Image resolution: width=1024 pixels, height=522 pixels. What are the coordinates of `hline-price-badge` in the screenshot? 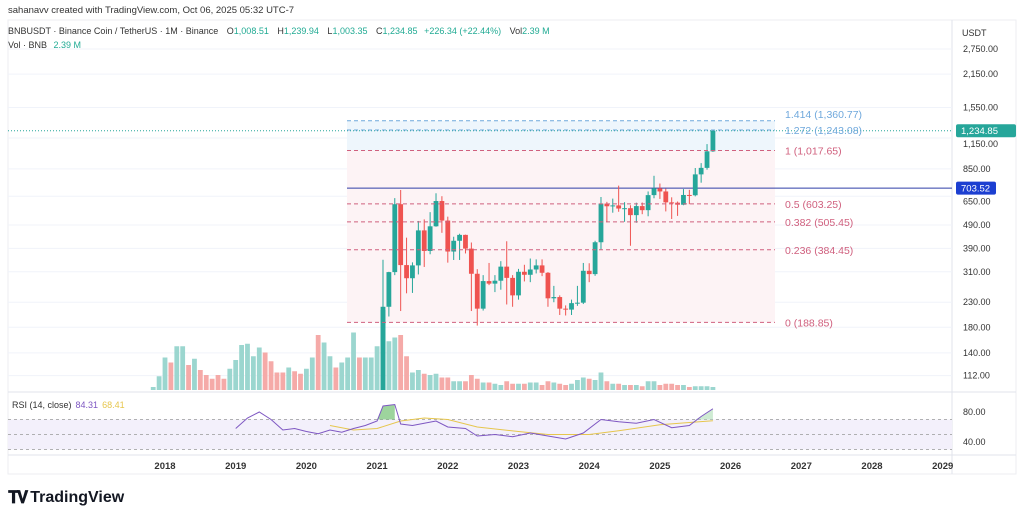 It's located at (976, 188).